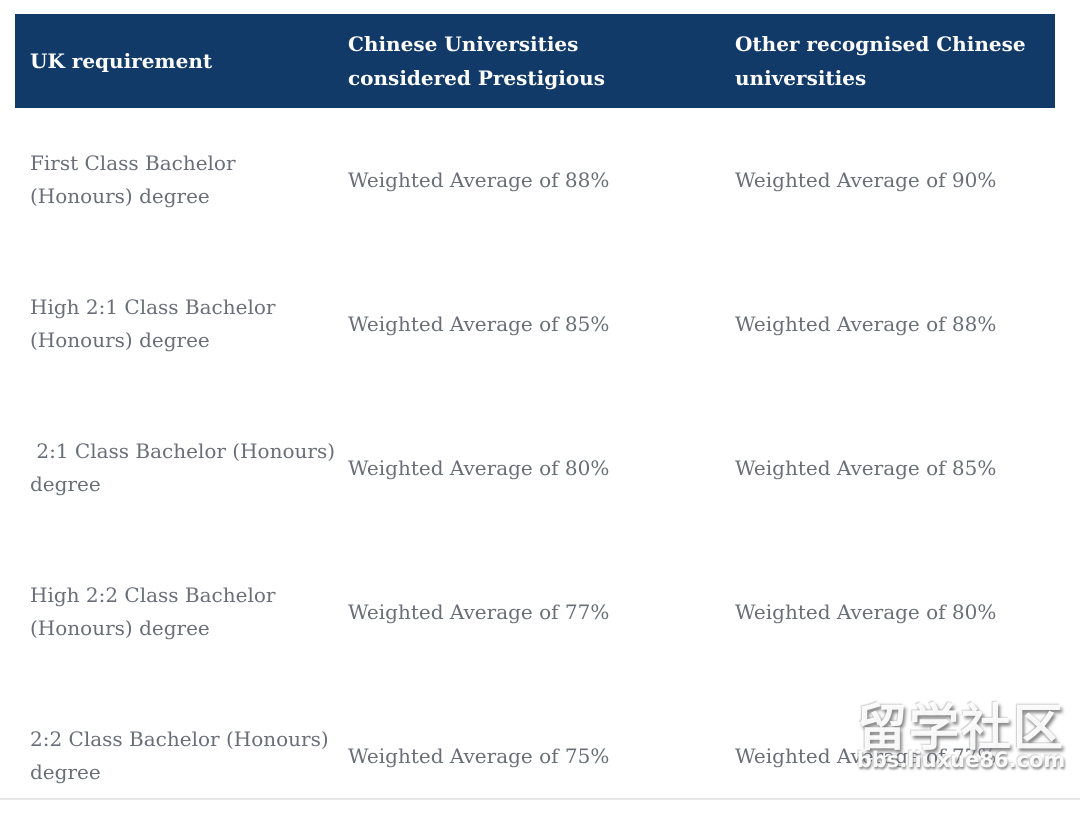 This screenshot has width=1080, height=828. What do you see at coordinates (866, 180) in the screenshot?
I see `other-average-cell: Weighted Average of 90%` at bounding box center [866, 180].